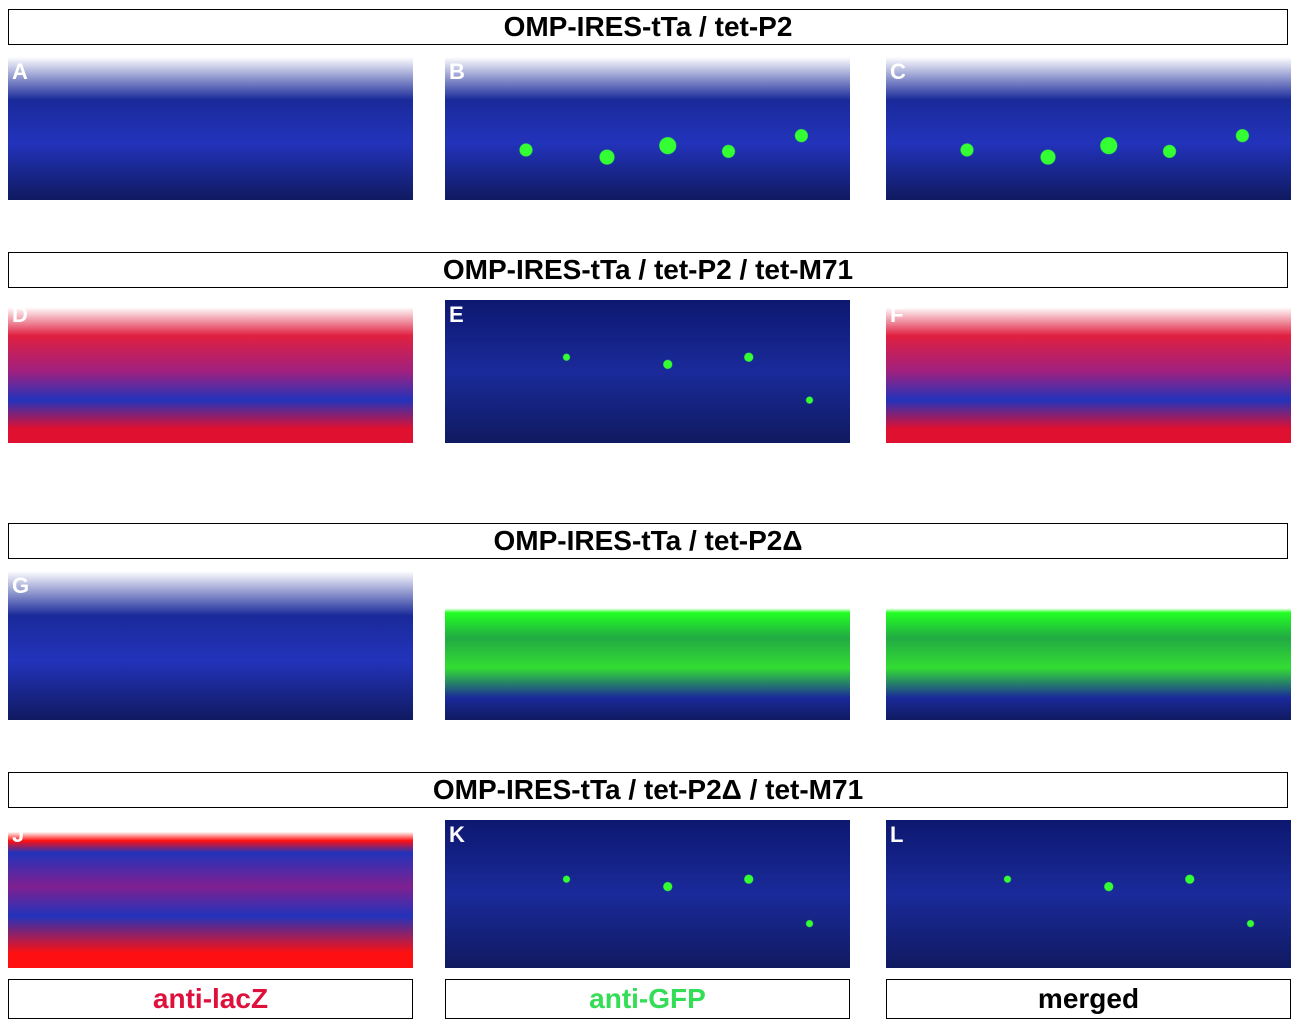 The width and height of the screenshot is (1291, 1019). What do you see at coordinates (647, 645) in the screenshot?
I see `micrograph: H` at bounding box center [647, 645].